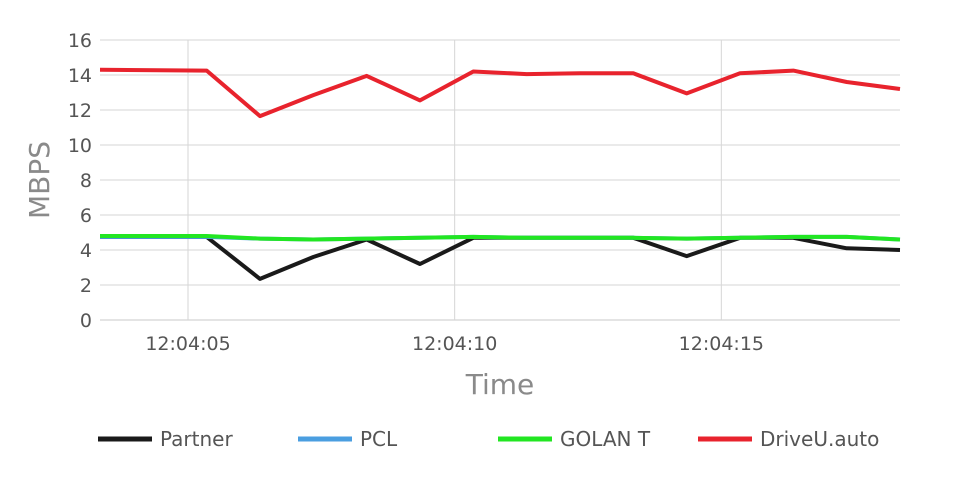  I want to click on legend-item-golan-t: GOLAN T, so click(574, 439).